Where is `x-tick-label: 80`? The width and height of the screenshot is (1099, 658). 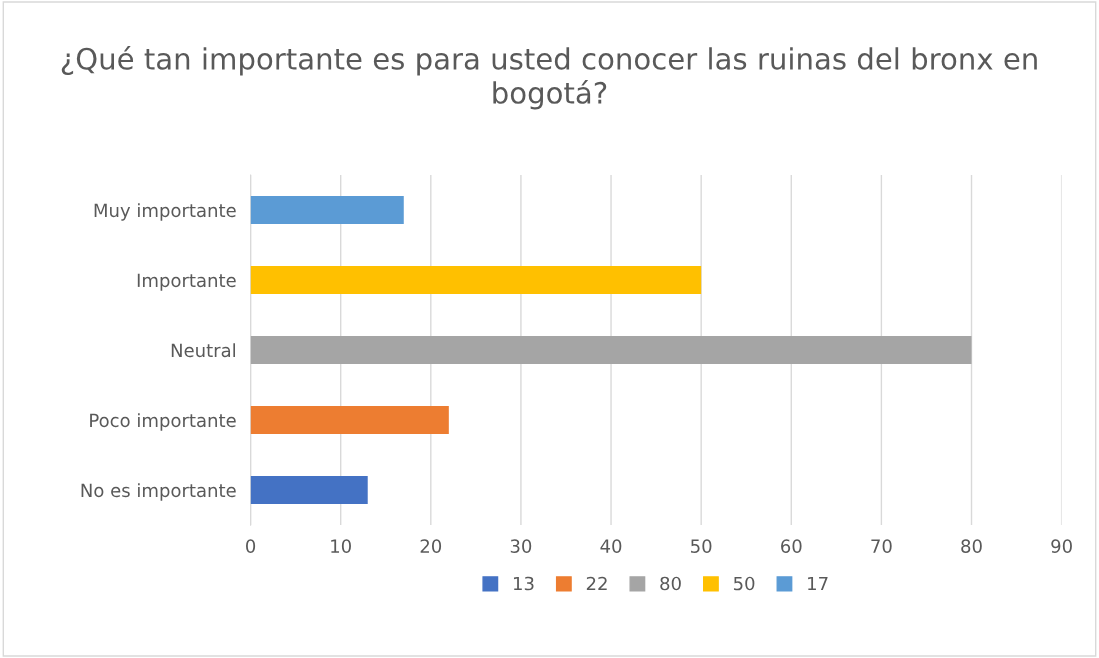
x-tick-label: 80 is located at coordinates (971, 546).